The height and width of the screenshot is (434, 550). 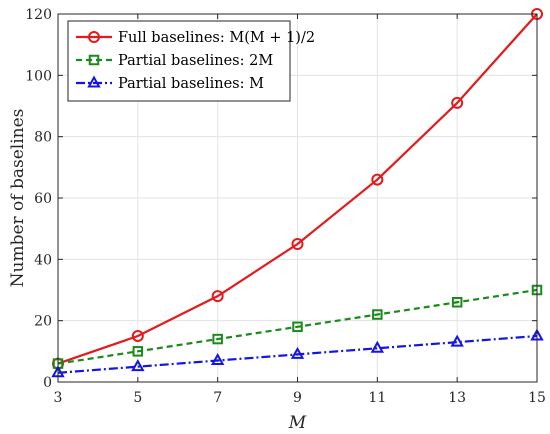 What do you see at coordinates (297, 398) in the screenshot?
I see `x-tick-label: 9` at bounding box center [297, 398].